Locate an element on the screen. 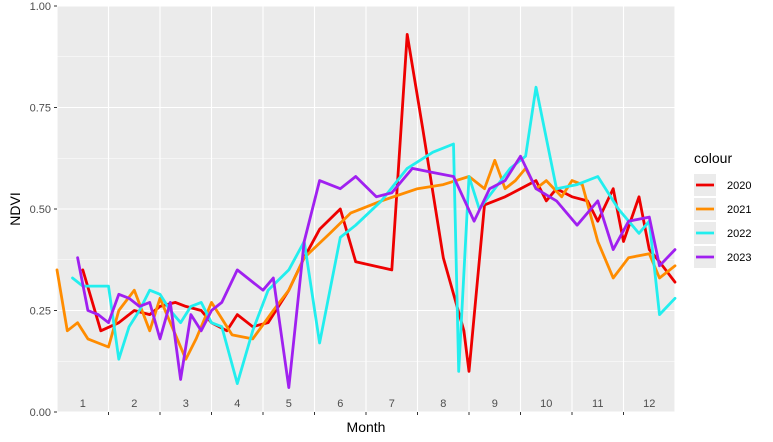 The height and width of the screenshot is (442, 773). y-tick-label: 0.75 is located at coordinates (40, 109).